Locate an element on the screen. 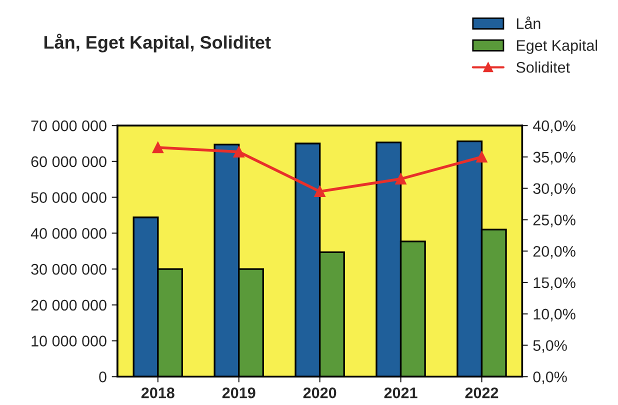 This screenshot has width=618, height=405. x-tick-label: 2022 is located at coordinates (481, 392).